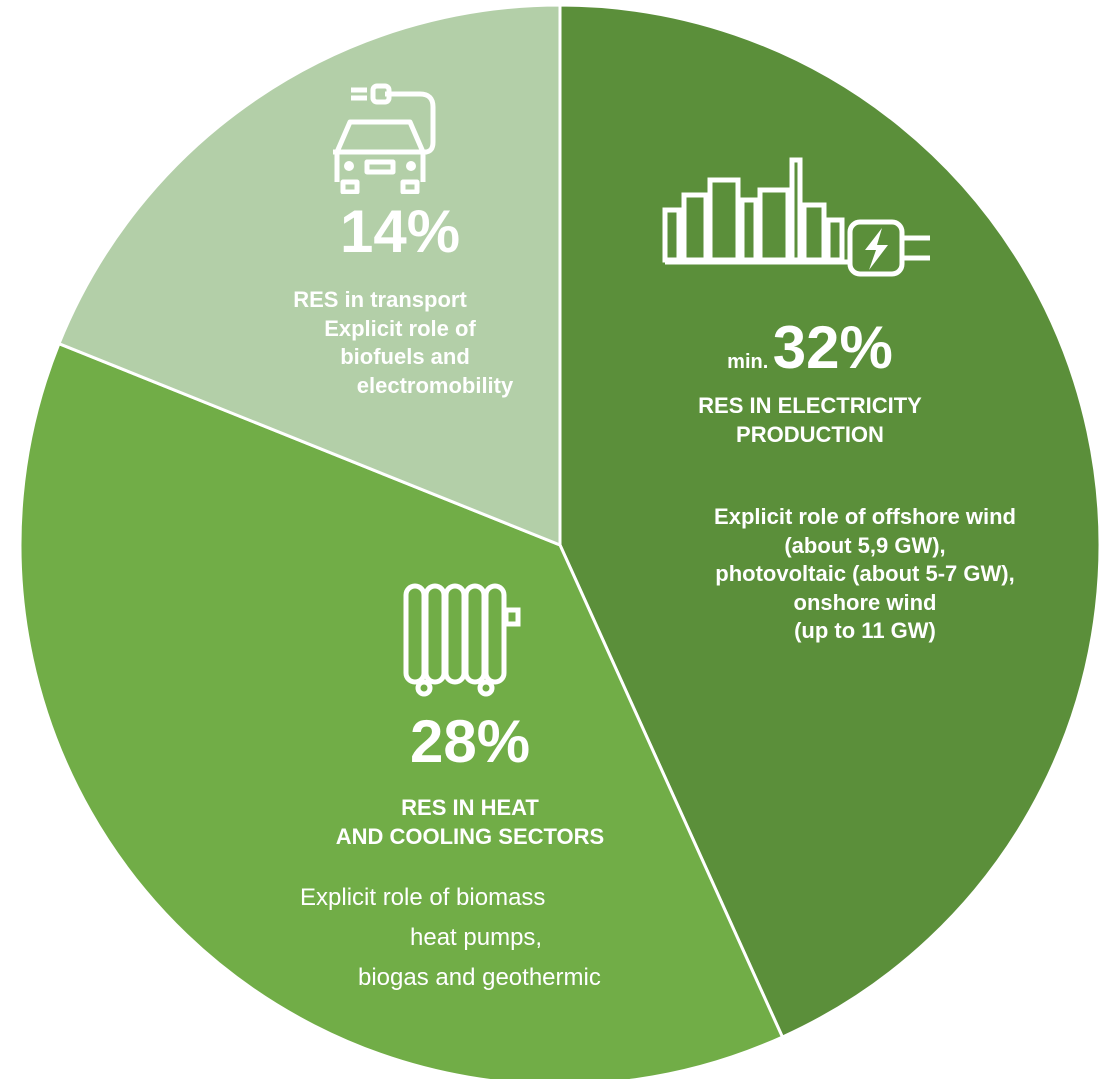  I want to click on slice-transport-heading-3: biofuels and, so click(405, 357).